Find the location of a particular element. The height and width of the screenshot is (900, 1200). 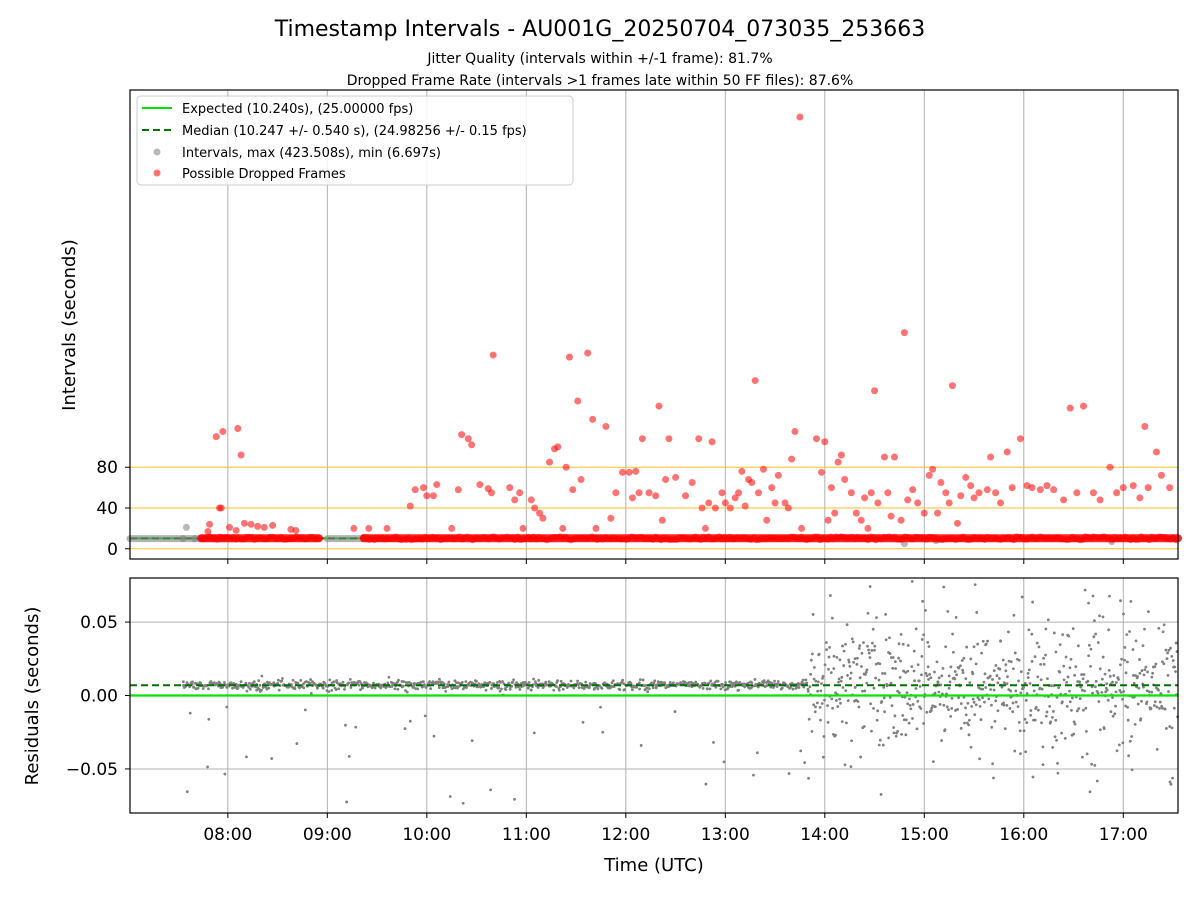

legend-entry-intervals: Intervals, max (423.508s), min (6.697s) is located at coordinates (311, 153).